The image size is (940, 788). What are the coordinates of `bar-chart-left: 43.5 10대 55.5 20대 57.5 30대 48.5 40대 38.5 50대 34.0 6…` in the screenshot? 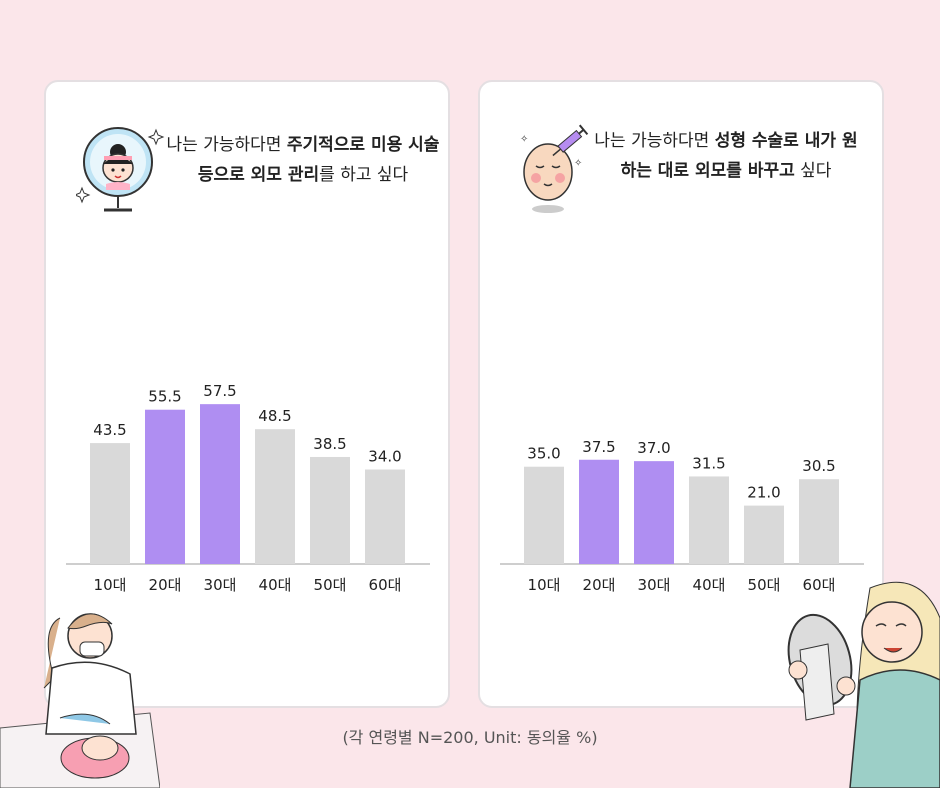 It's located at (248, 488).